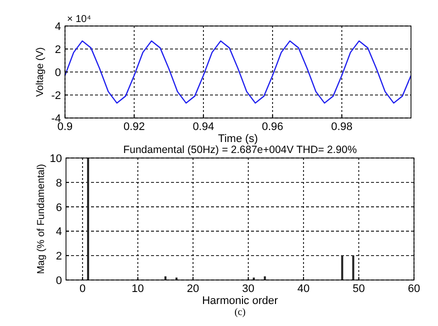 This screenshot has height=326, width=438. I want to click on y-tick-label: 10, so click(56, 159).